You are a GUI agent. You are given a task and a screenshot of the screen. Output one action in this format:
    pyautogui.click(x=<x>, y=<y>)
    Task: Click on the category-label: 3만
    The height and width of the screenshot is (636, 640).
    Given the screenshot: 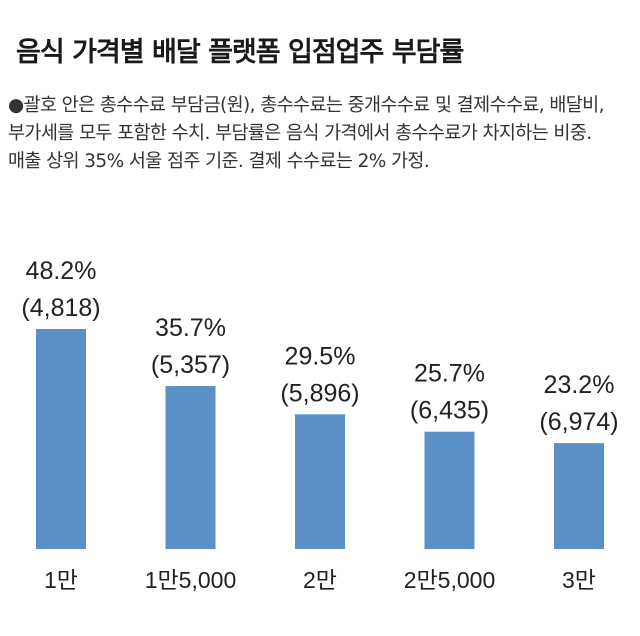 What is the action you would take?
    pyautogui.click(x=579, y=580)
    